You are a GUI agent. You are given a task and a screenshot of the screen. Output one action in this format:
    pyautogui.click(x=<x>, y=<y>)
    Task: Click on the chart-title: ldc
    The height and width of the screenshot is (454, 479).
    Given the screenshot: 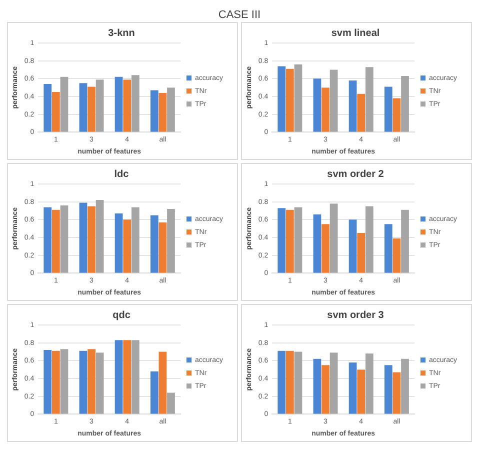 What is the action you would take?
    pyautogui.click(x=122, y=174)
    